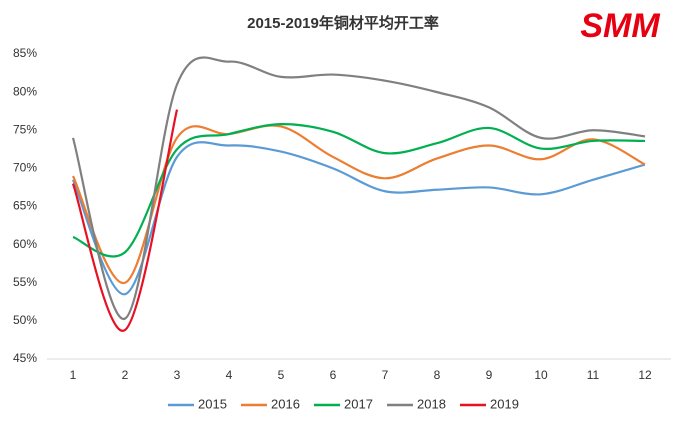 The width and height of the screenshot is (686, 431). I want to click on legend-label: 2017, so click(358, 403).